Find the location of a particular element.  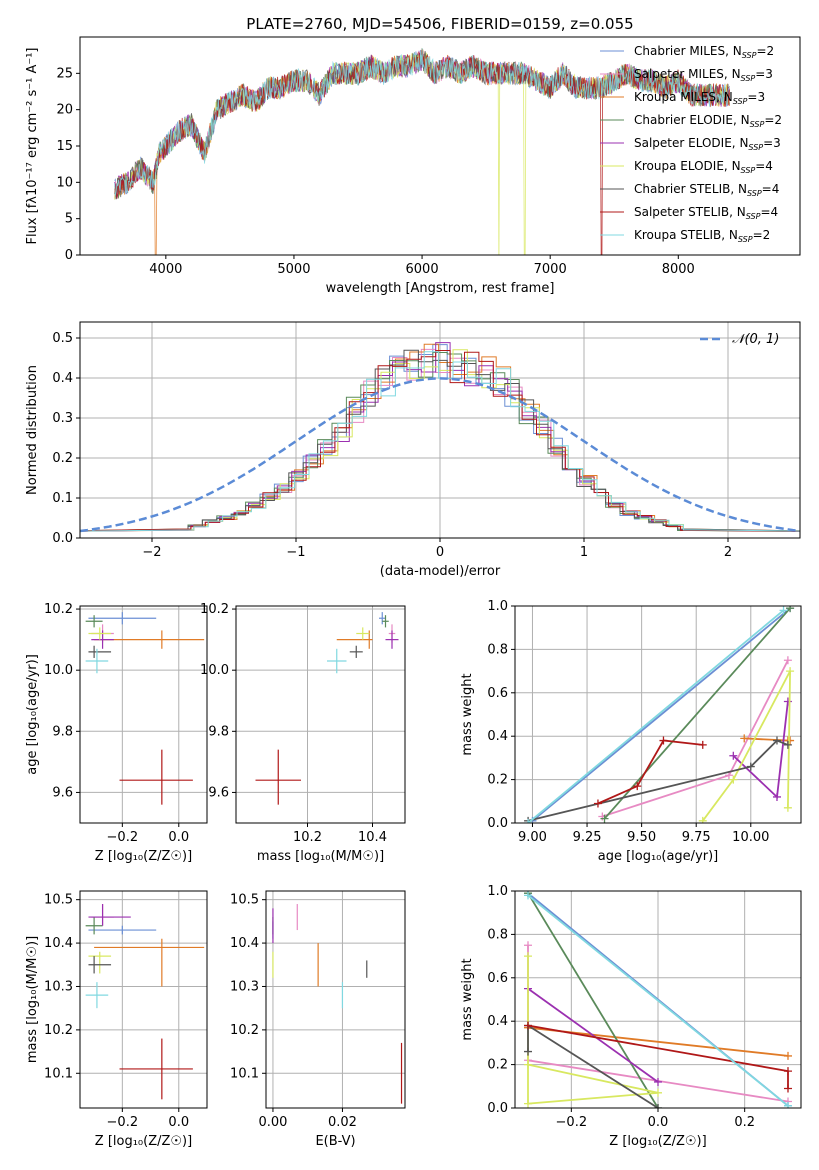

y-tick-label: 10.4 is located at coordinates (58, 943).